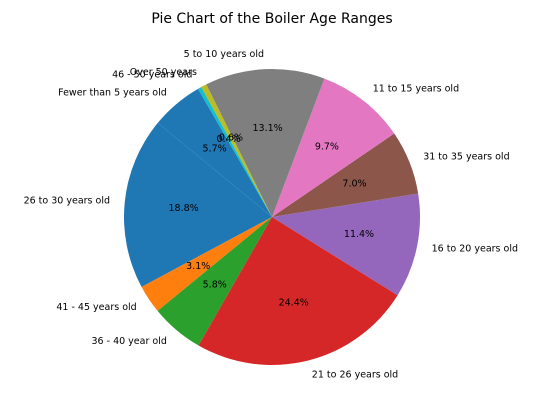 This screenshot has width=542, height=411. Describe the element at coordinates (268, 128) in the screenshot. I see `slice-percent-5-to-10-years-old: 13.1%` at that location.